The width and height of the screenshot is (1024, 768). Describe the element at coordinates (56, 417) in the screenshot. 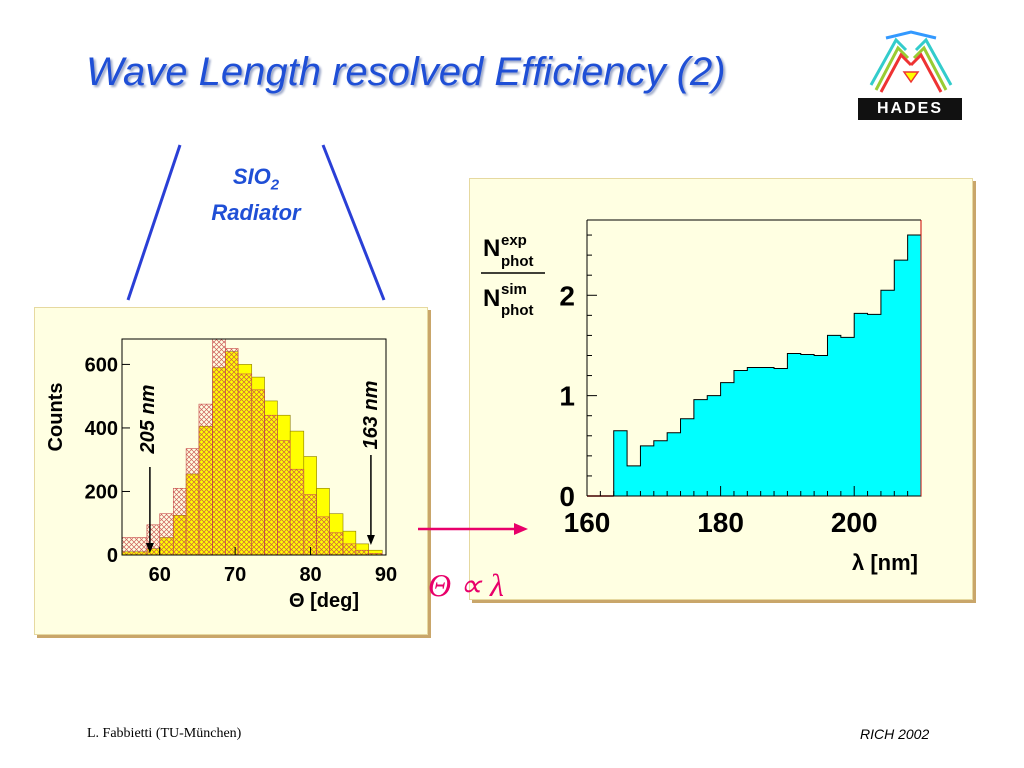

I see `theta-ylabel: Counts` at that location.